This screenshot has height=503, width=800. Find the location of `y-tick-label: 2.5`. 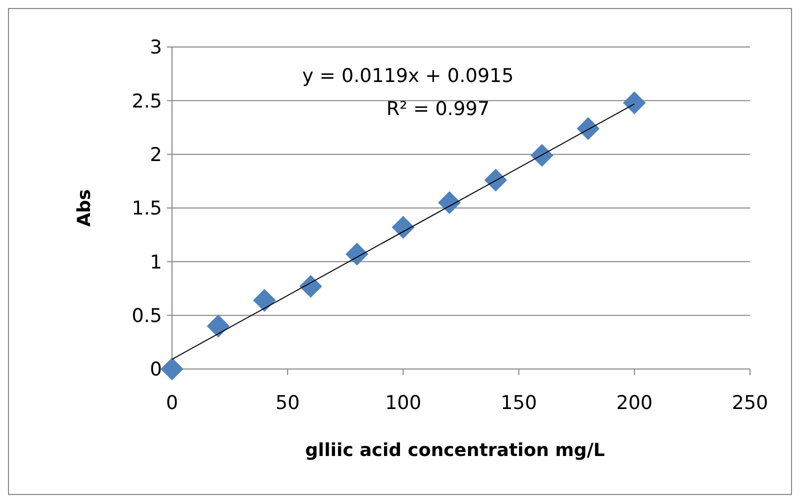

y-tick-label: 2.5 is located at coordinates (147, 101).